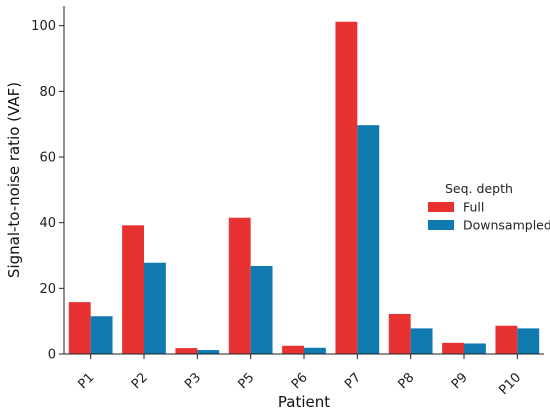  I want to click on legend-label-full: Full, so click(473, 207).